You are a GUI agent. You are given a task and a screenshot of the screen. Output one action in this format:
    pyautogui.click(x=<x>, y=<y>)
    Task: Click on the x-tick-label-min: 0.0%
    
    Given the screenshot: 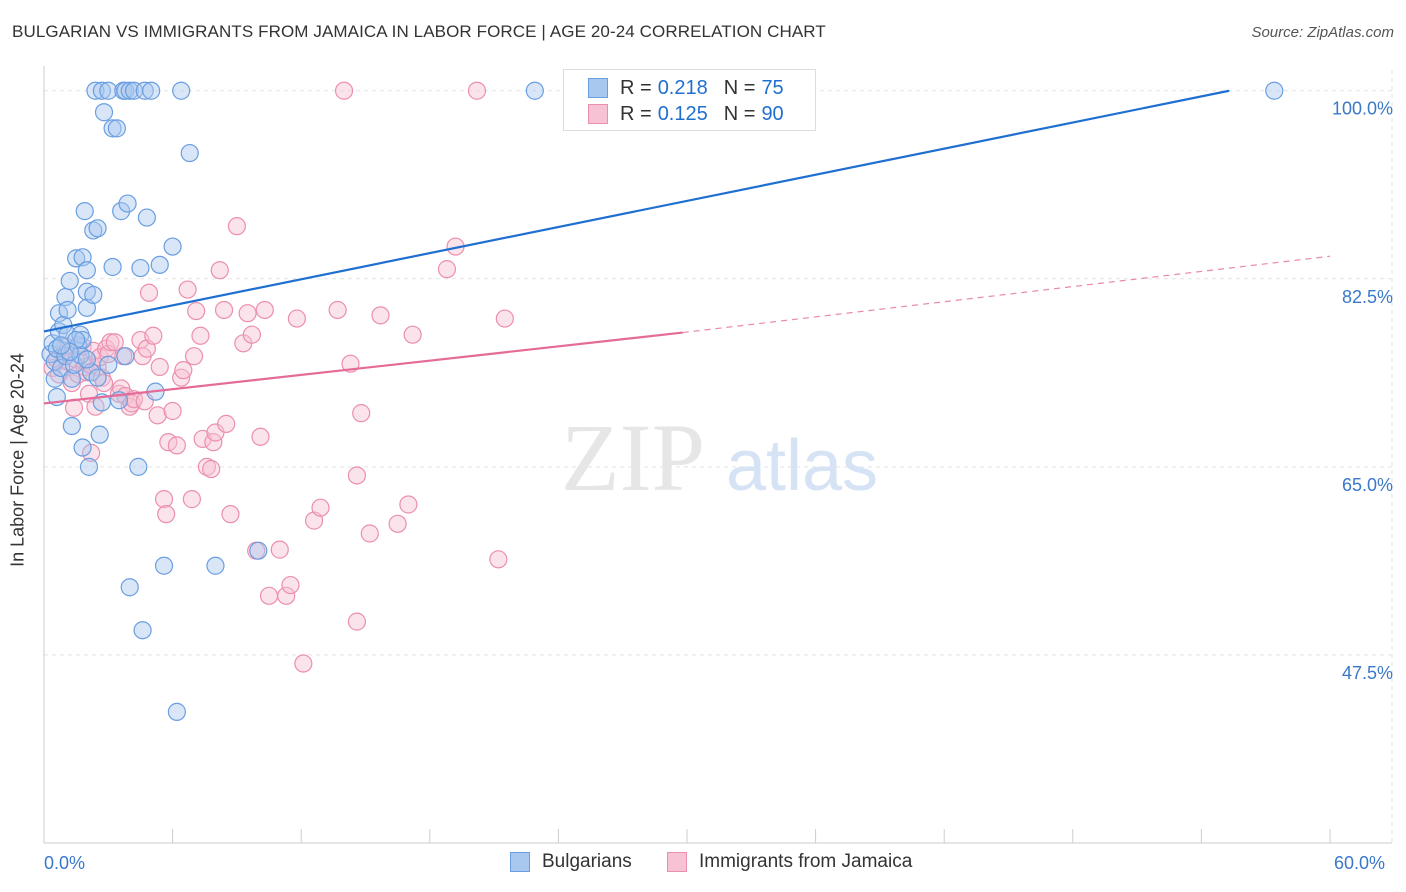 What is the action you would take?
    pyautogui.click(x=65, y=863)
    